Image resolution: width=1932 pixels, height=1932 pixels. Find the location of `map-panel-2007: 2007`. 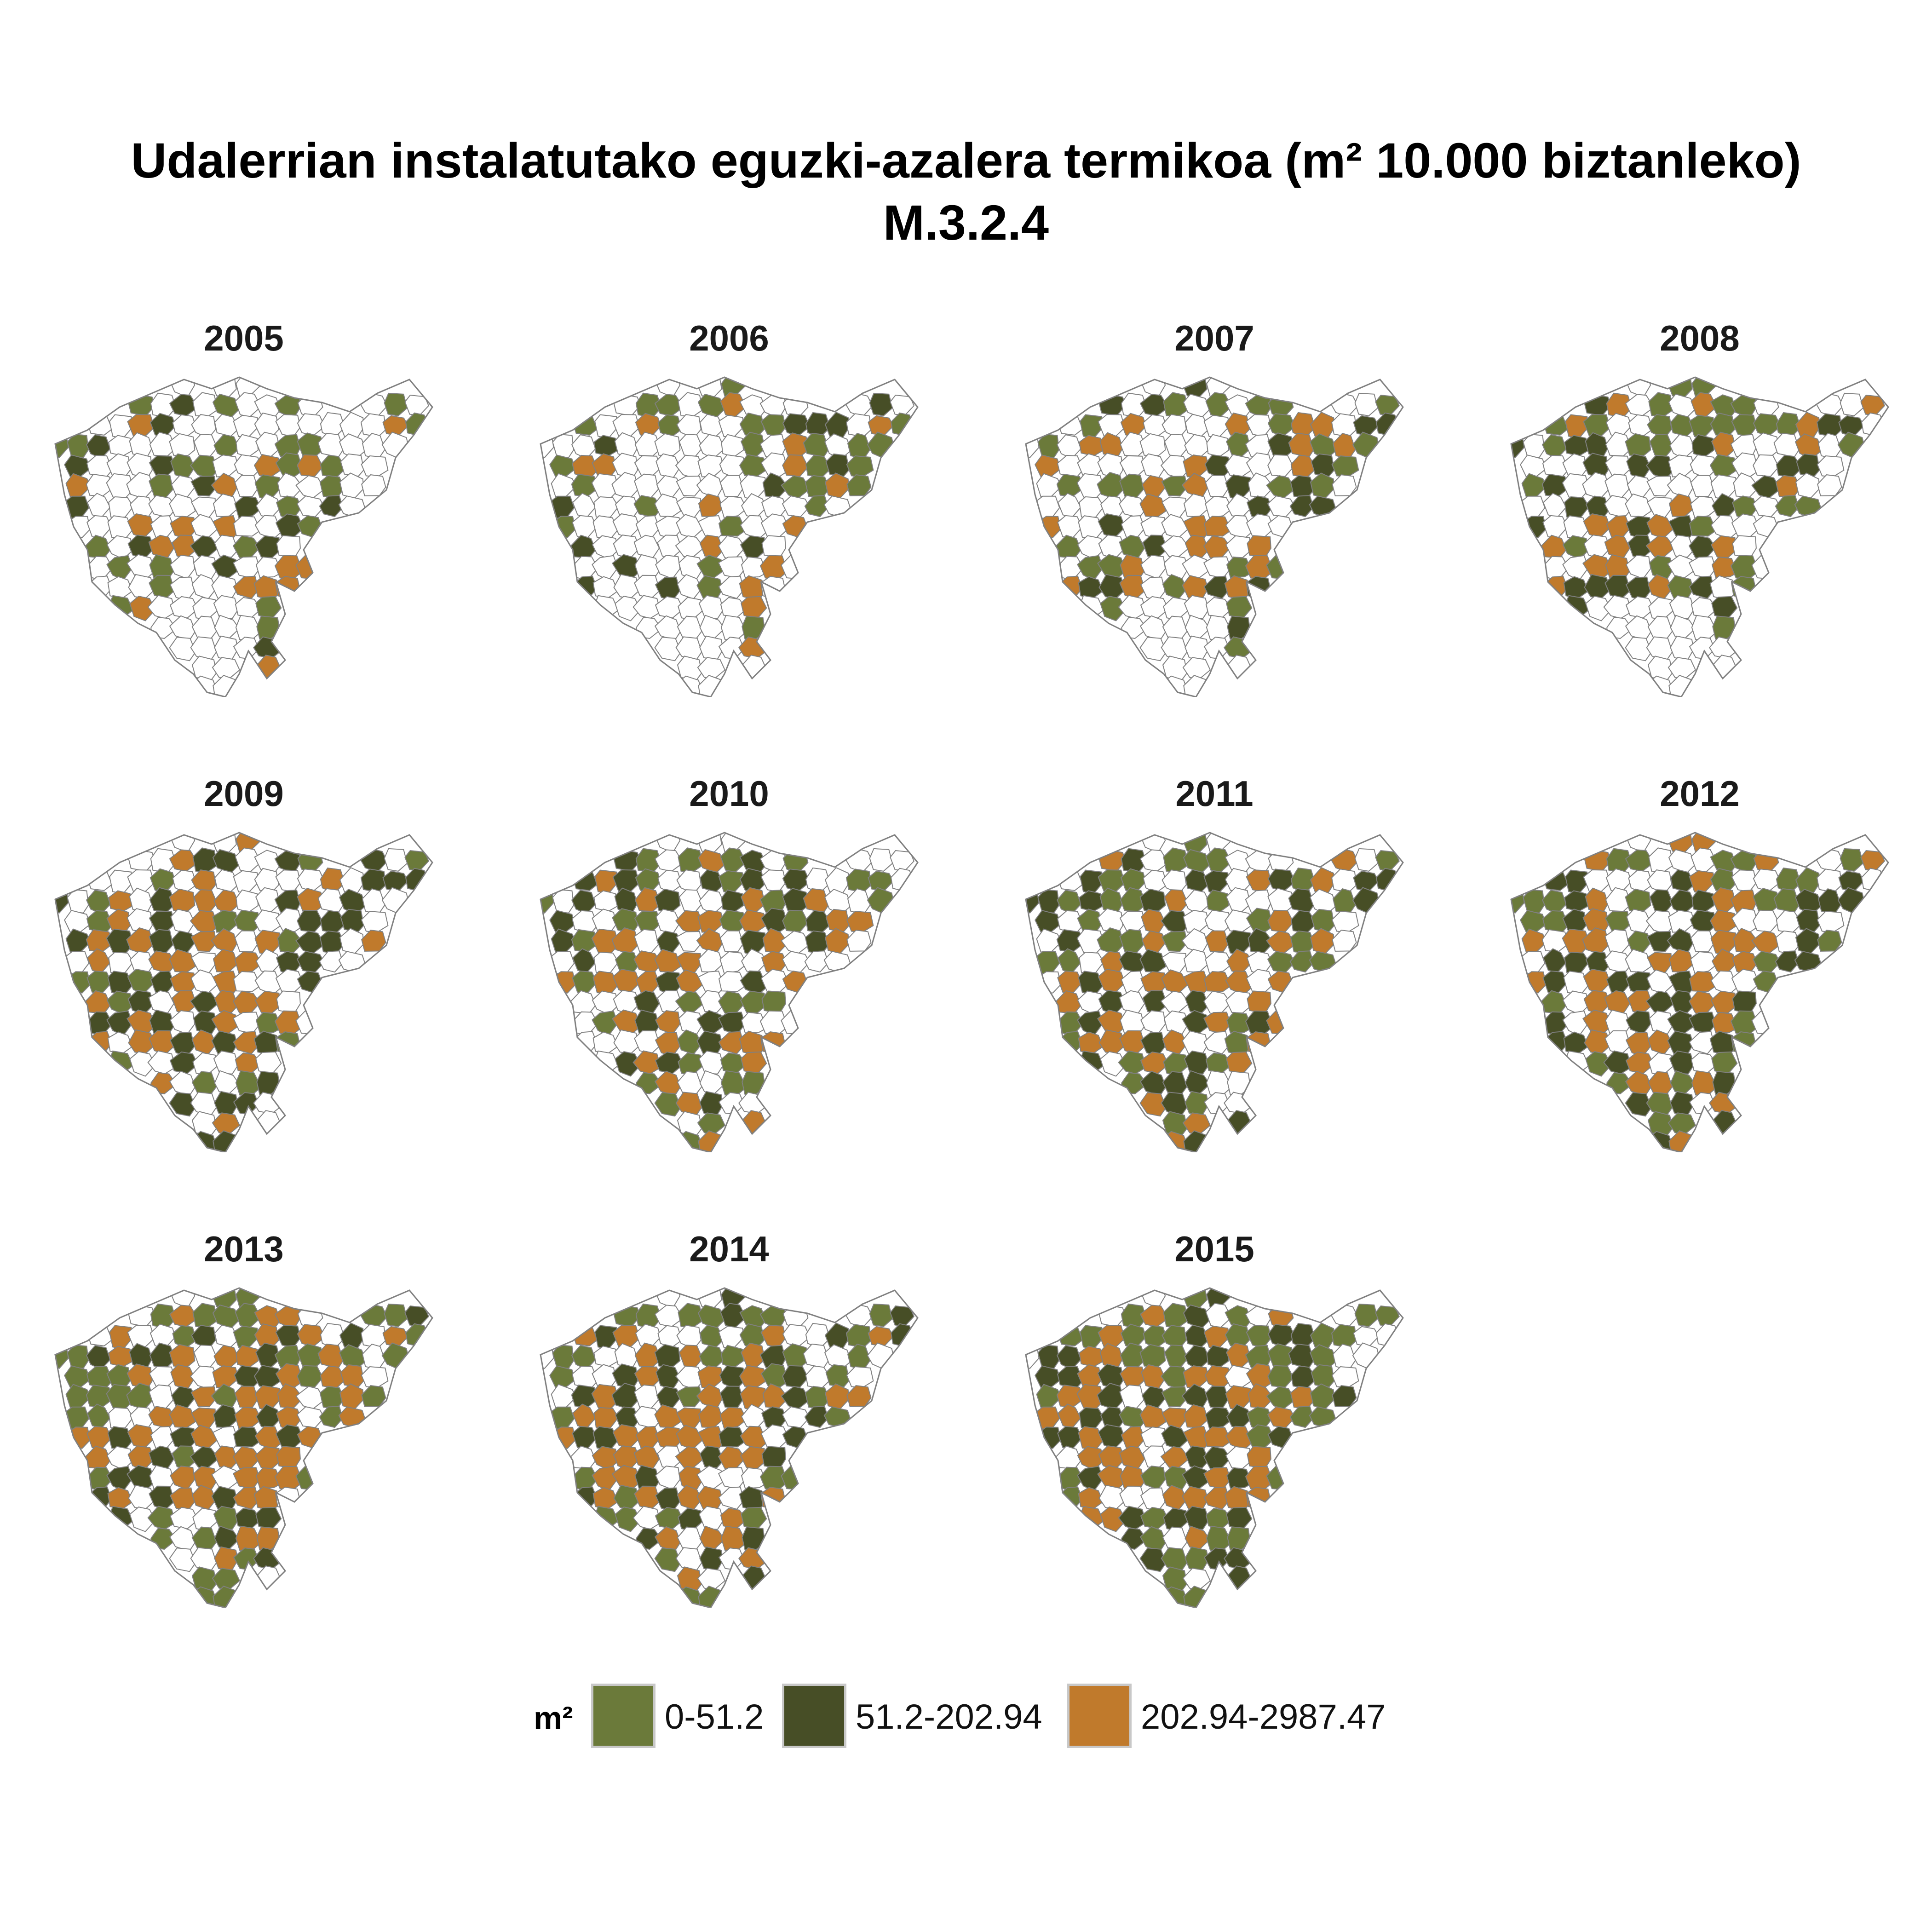

map-panel-2007: 2007 is located at coordinates (1214, 519).